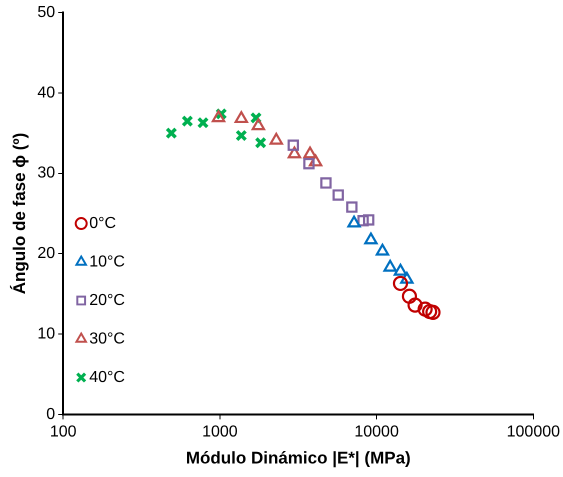  What do you see at coordinates (298, 458) in the screenshot?
I see `x-axis-title: Módulo Dinámico |E*| (MPa)` at bounding box center [298, 458].